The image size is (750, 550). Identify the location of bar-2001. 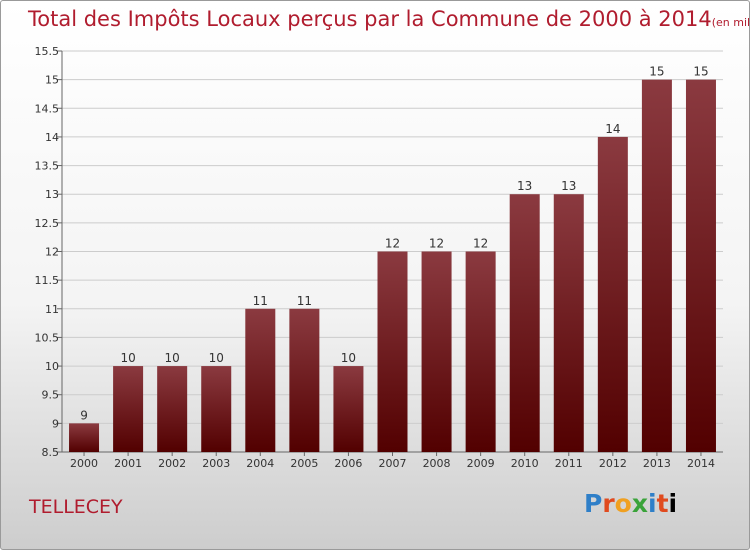
(128, 409).